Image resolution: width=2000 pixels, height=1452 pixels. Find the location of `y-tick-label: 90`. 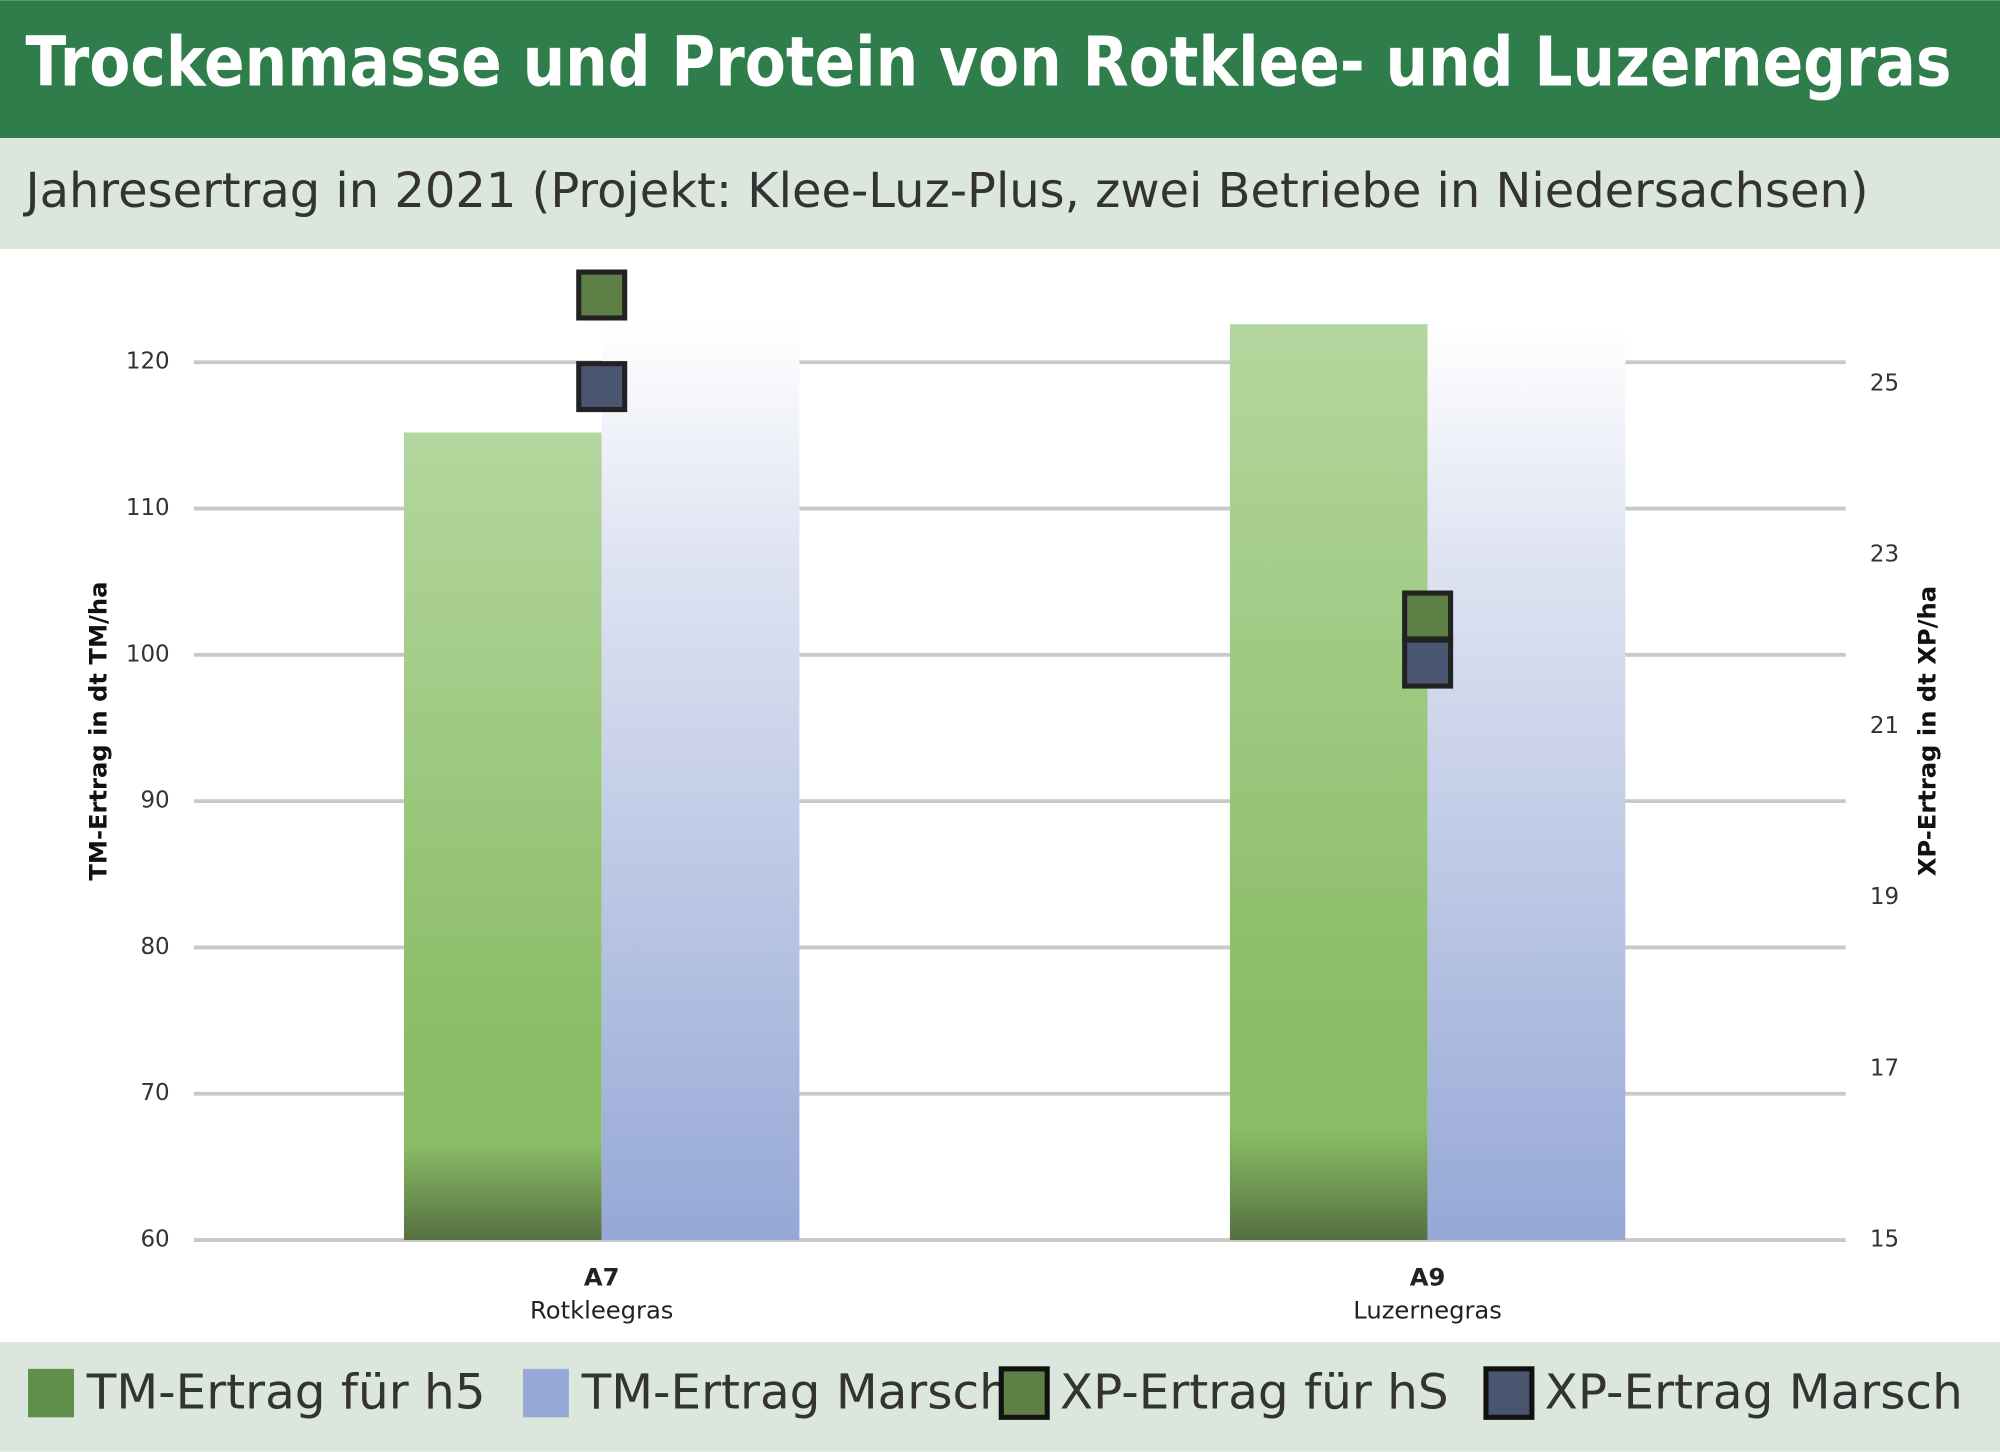

y-tick-label: 90 is located at coordinates (154, 801).